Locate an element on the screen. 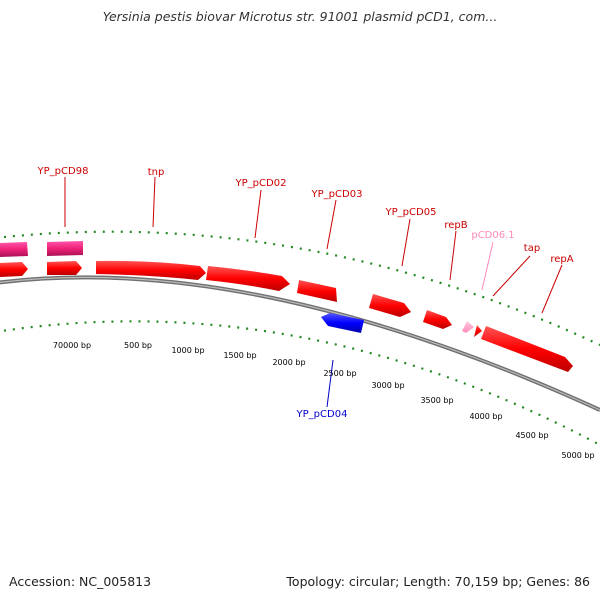 Image resolution: width=600 pixels, height=600 pixels. bp-label-3500: 3500 bp is located at coordinates (436, 400).